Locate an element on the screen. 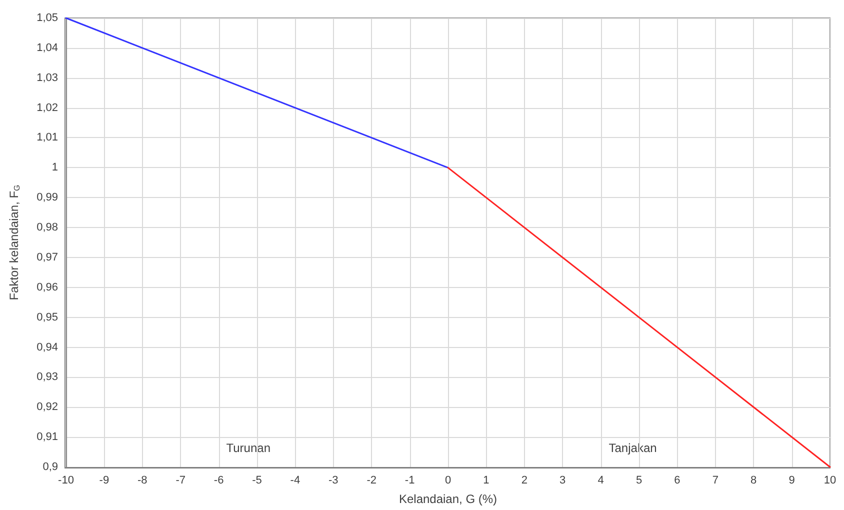 Image resolution: width=844 pixels, height=510 pixels. y-tick-label: 1 is located at coordinates (55, 168).